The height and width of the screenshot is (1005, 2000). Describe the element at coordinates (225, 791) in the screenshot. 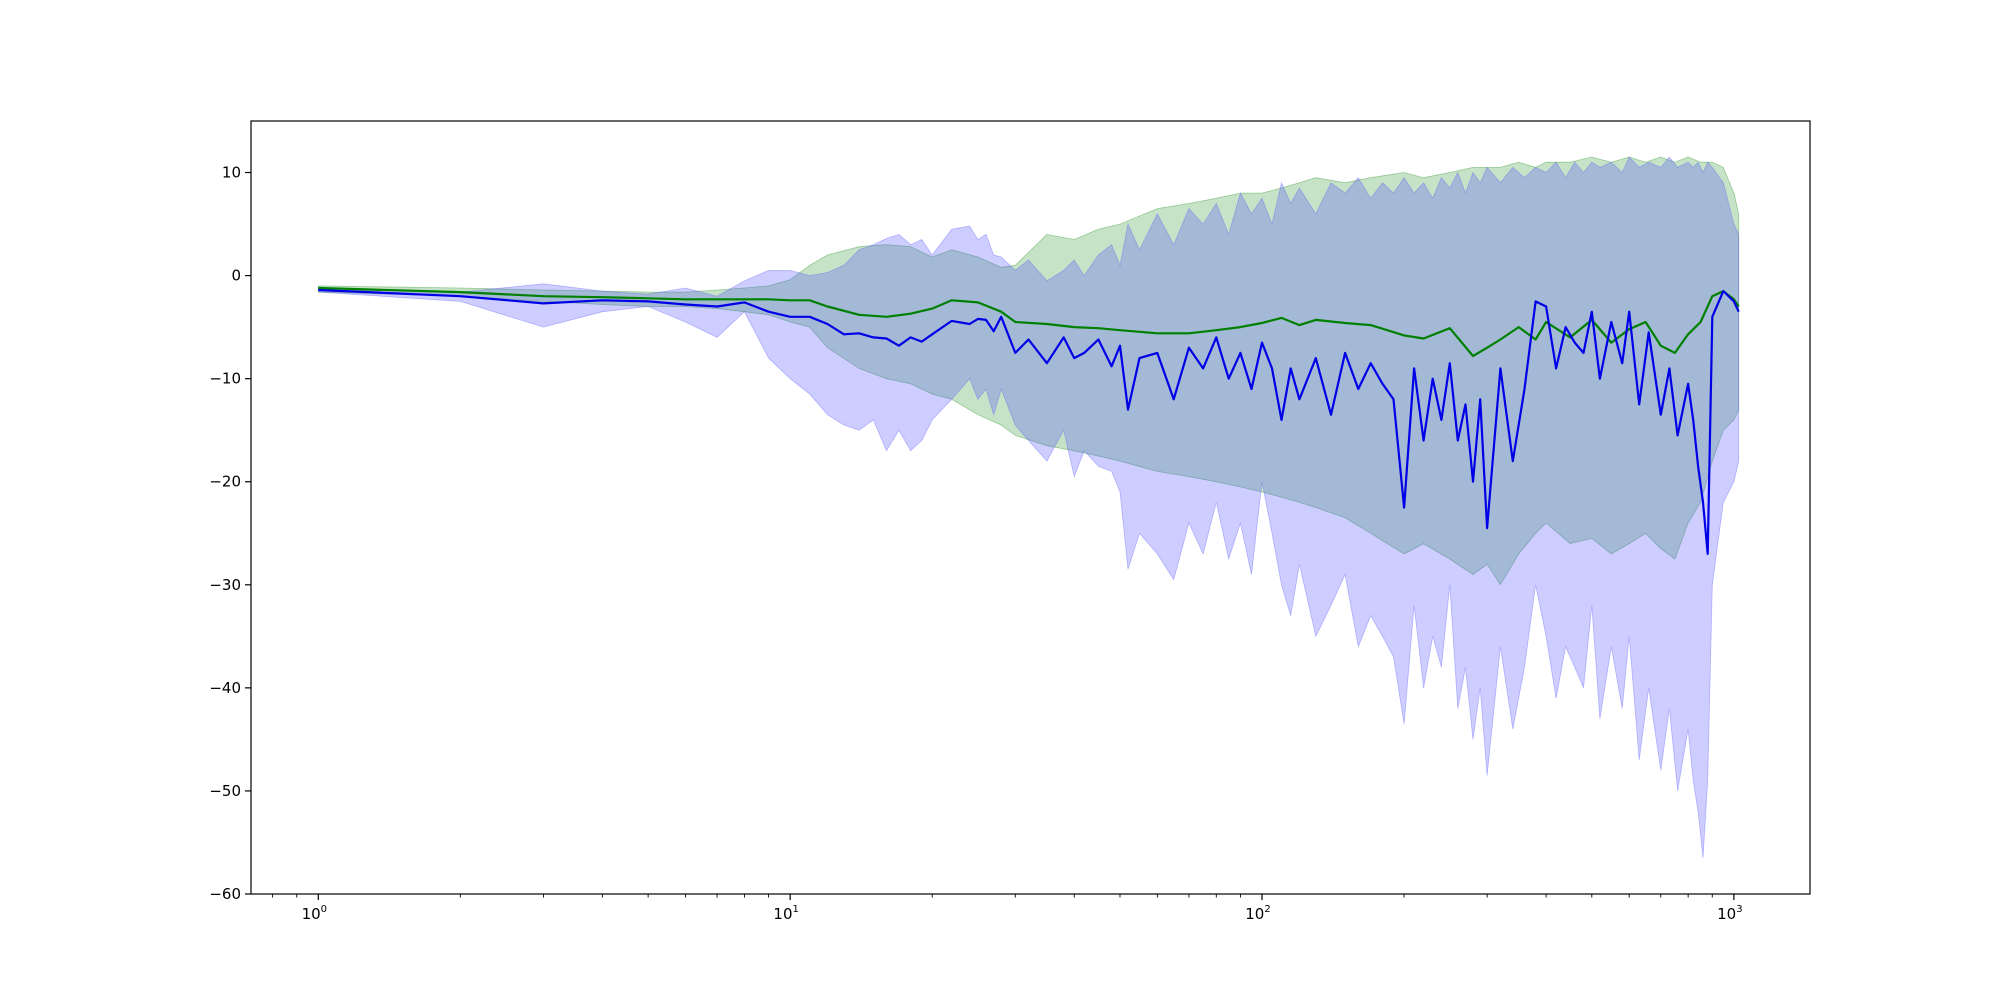

I see `y-tick-label-6: −50` at that location.